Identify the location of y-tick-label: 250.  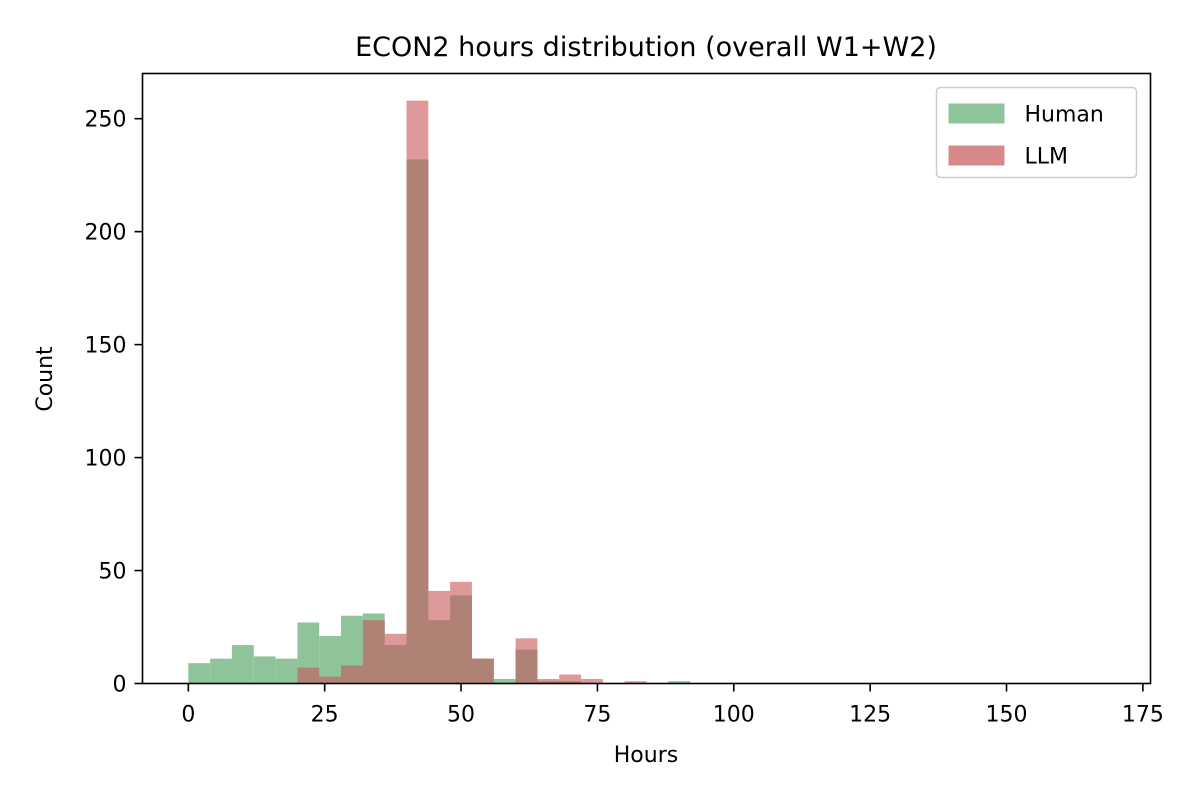
(106, 120).